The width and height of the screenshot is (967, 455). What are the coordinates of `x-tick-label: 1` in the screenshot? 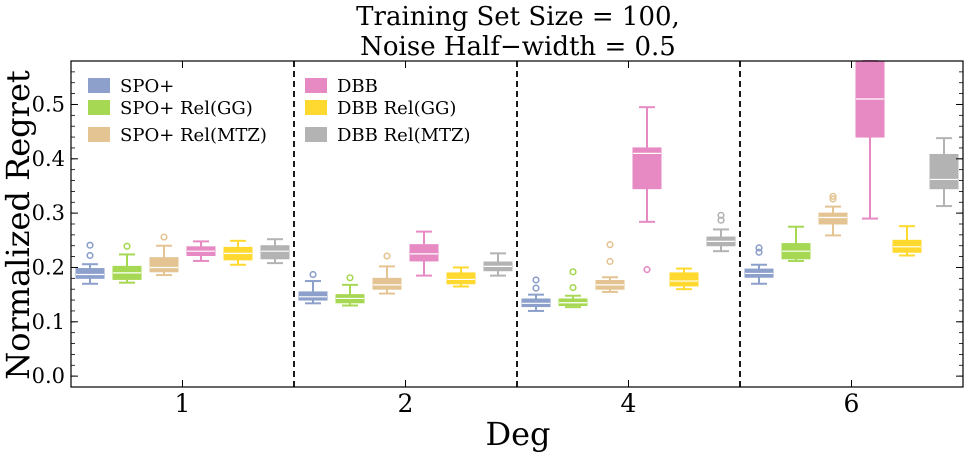 It's located at (183, 403).